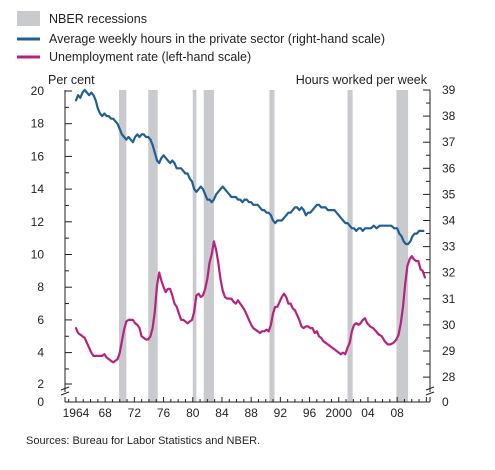  Describe the element at coordinates (449, 377) in the screenshot. I see `right-tick-label: 28` at that location.